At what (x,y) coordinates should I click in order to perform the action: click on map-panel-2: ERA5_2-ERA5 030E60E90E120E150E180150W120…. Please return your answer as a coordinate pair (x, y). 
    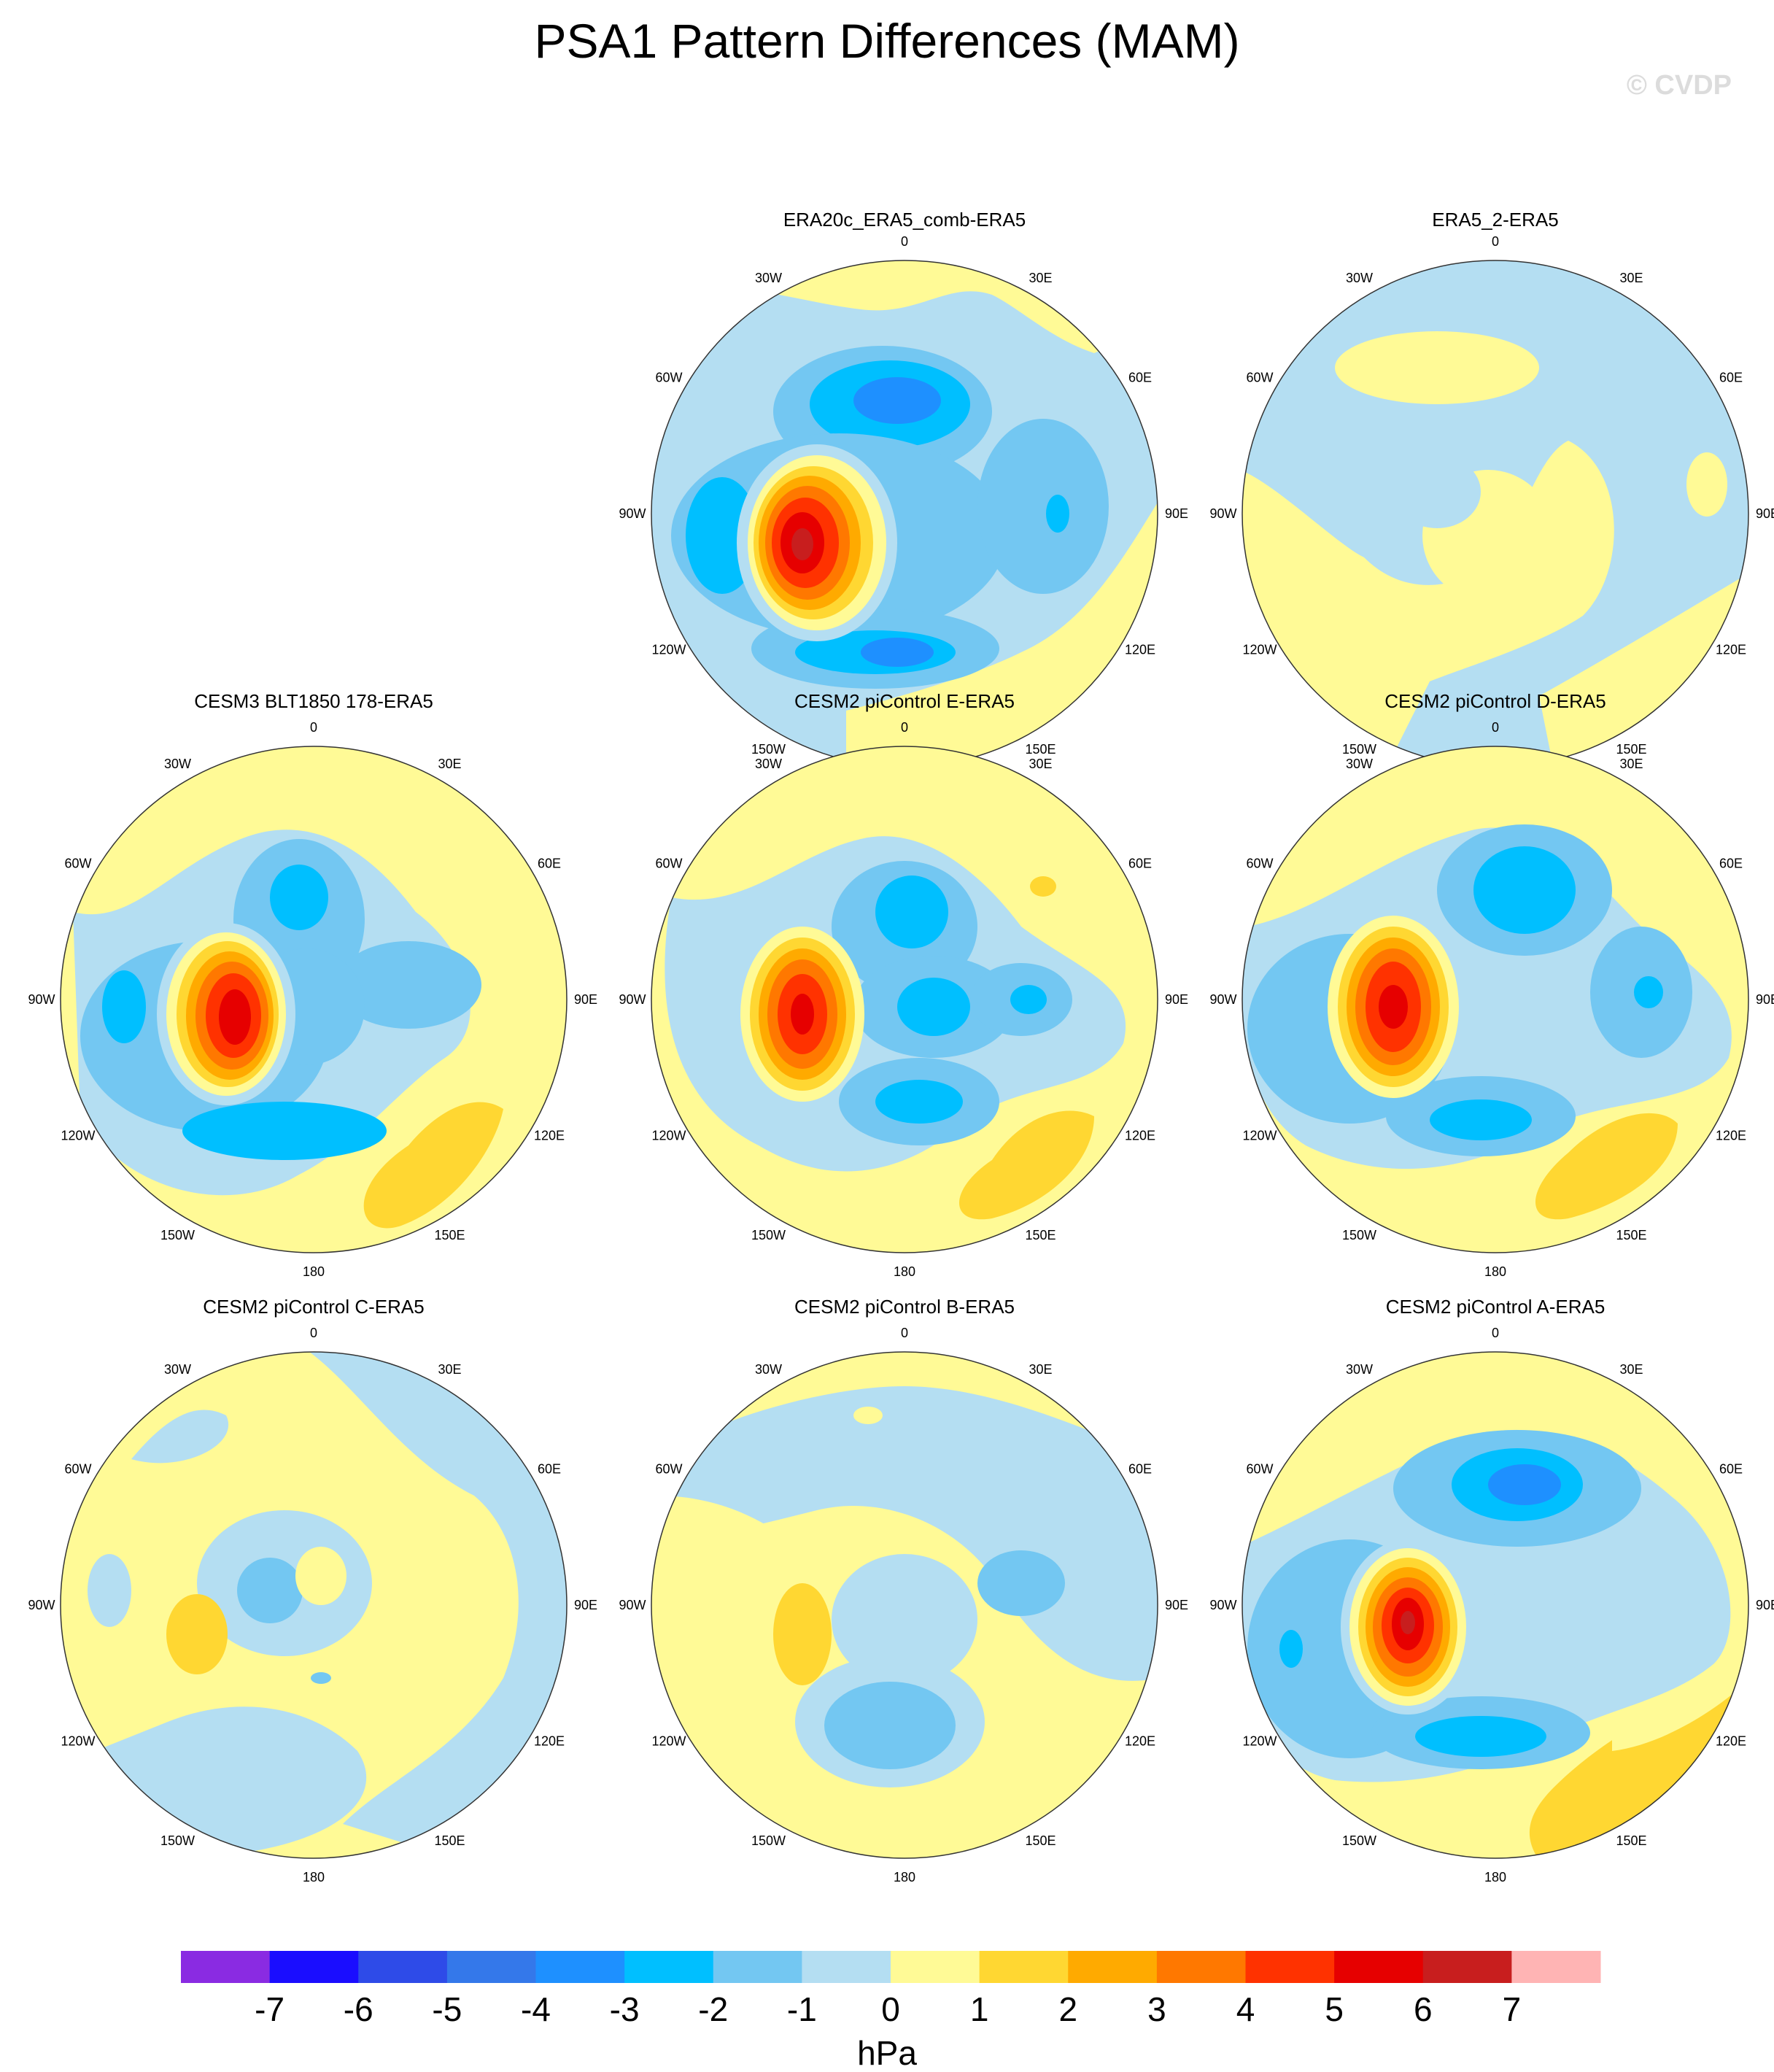
    Looking at the image, I should click on (1491, 501).